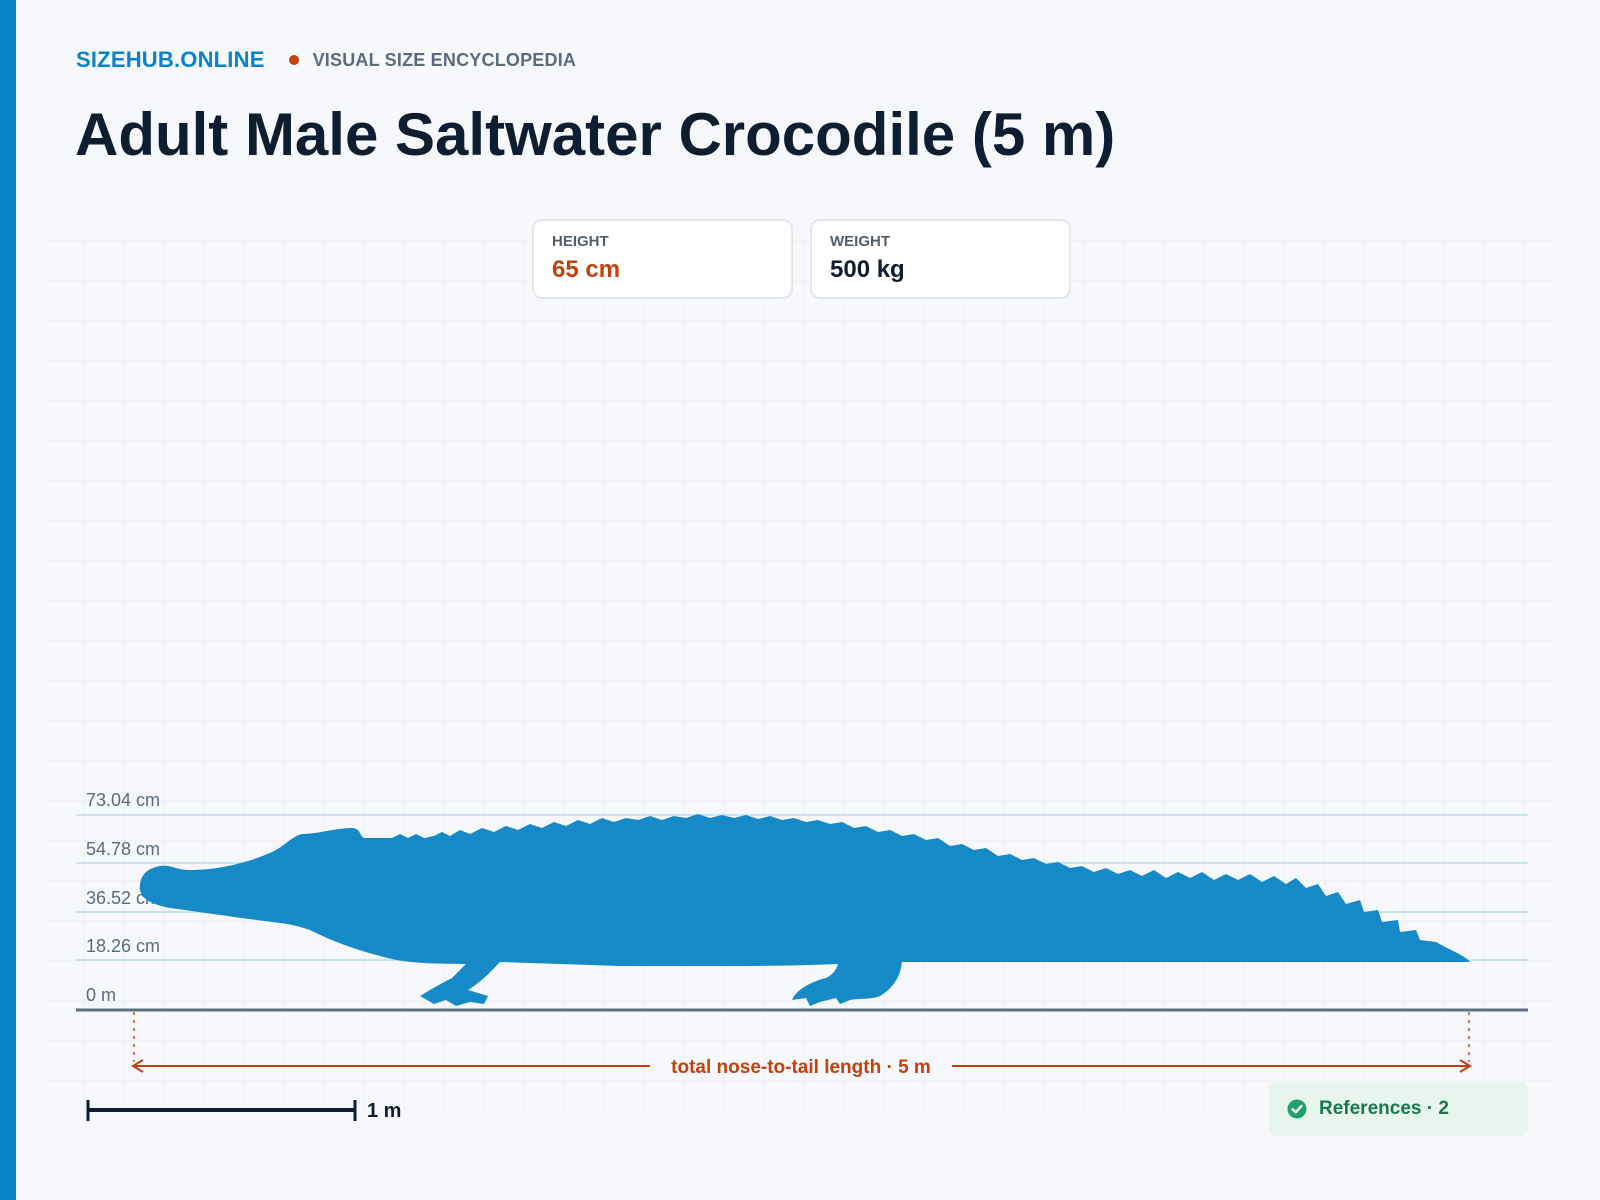 Image resolution: width=1600 pixels, height=1200 pixels. What do you see at coordinates (1297, 1109) in the screenshot?
I see `check-circle-icon` at bounding box center [1297, 1109].